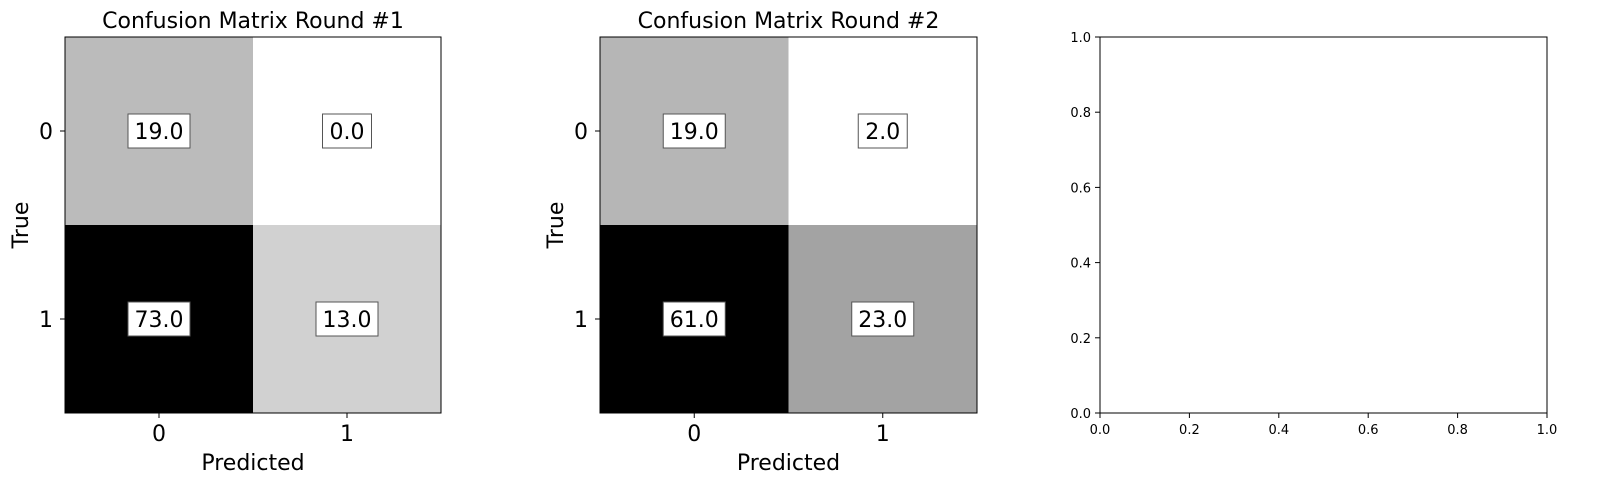  I want to click on chart-title: Confusion Matrix Round #2, so click(789, 21).